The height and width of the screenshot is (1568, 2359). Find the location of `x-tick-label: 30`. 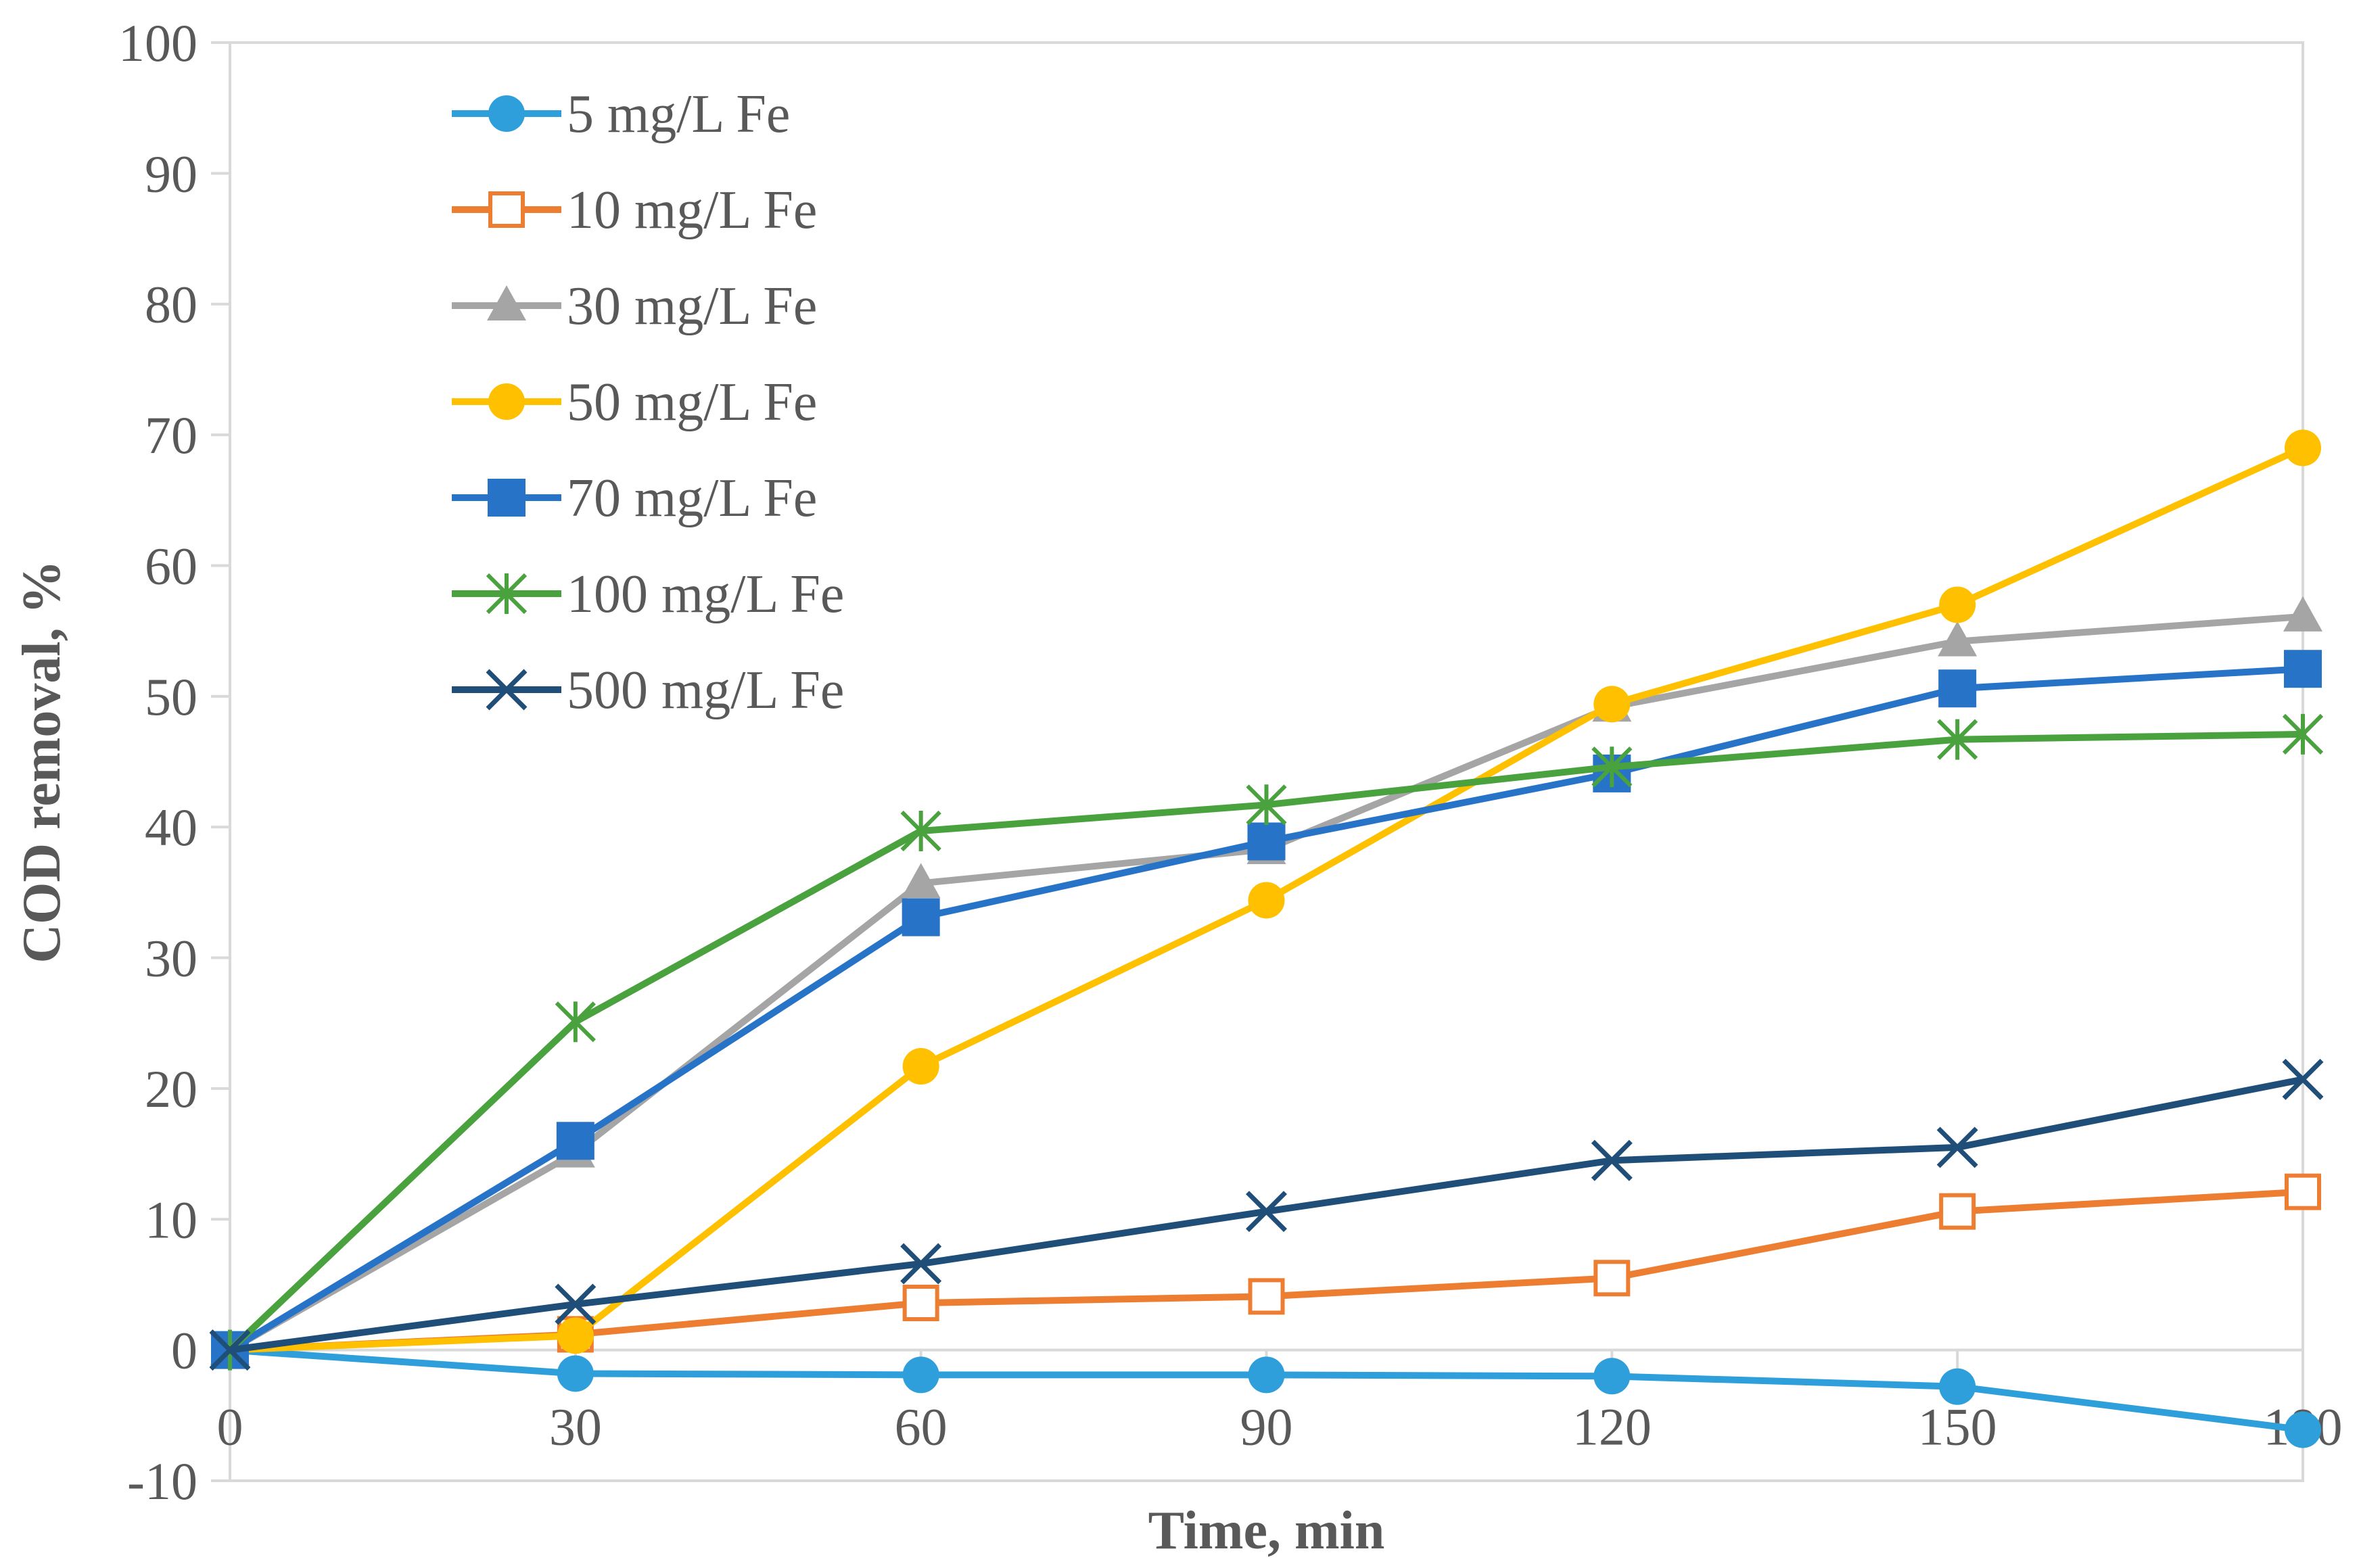

x-tick-label: 30 is located at coordinates (575, 1427).